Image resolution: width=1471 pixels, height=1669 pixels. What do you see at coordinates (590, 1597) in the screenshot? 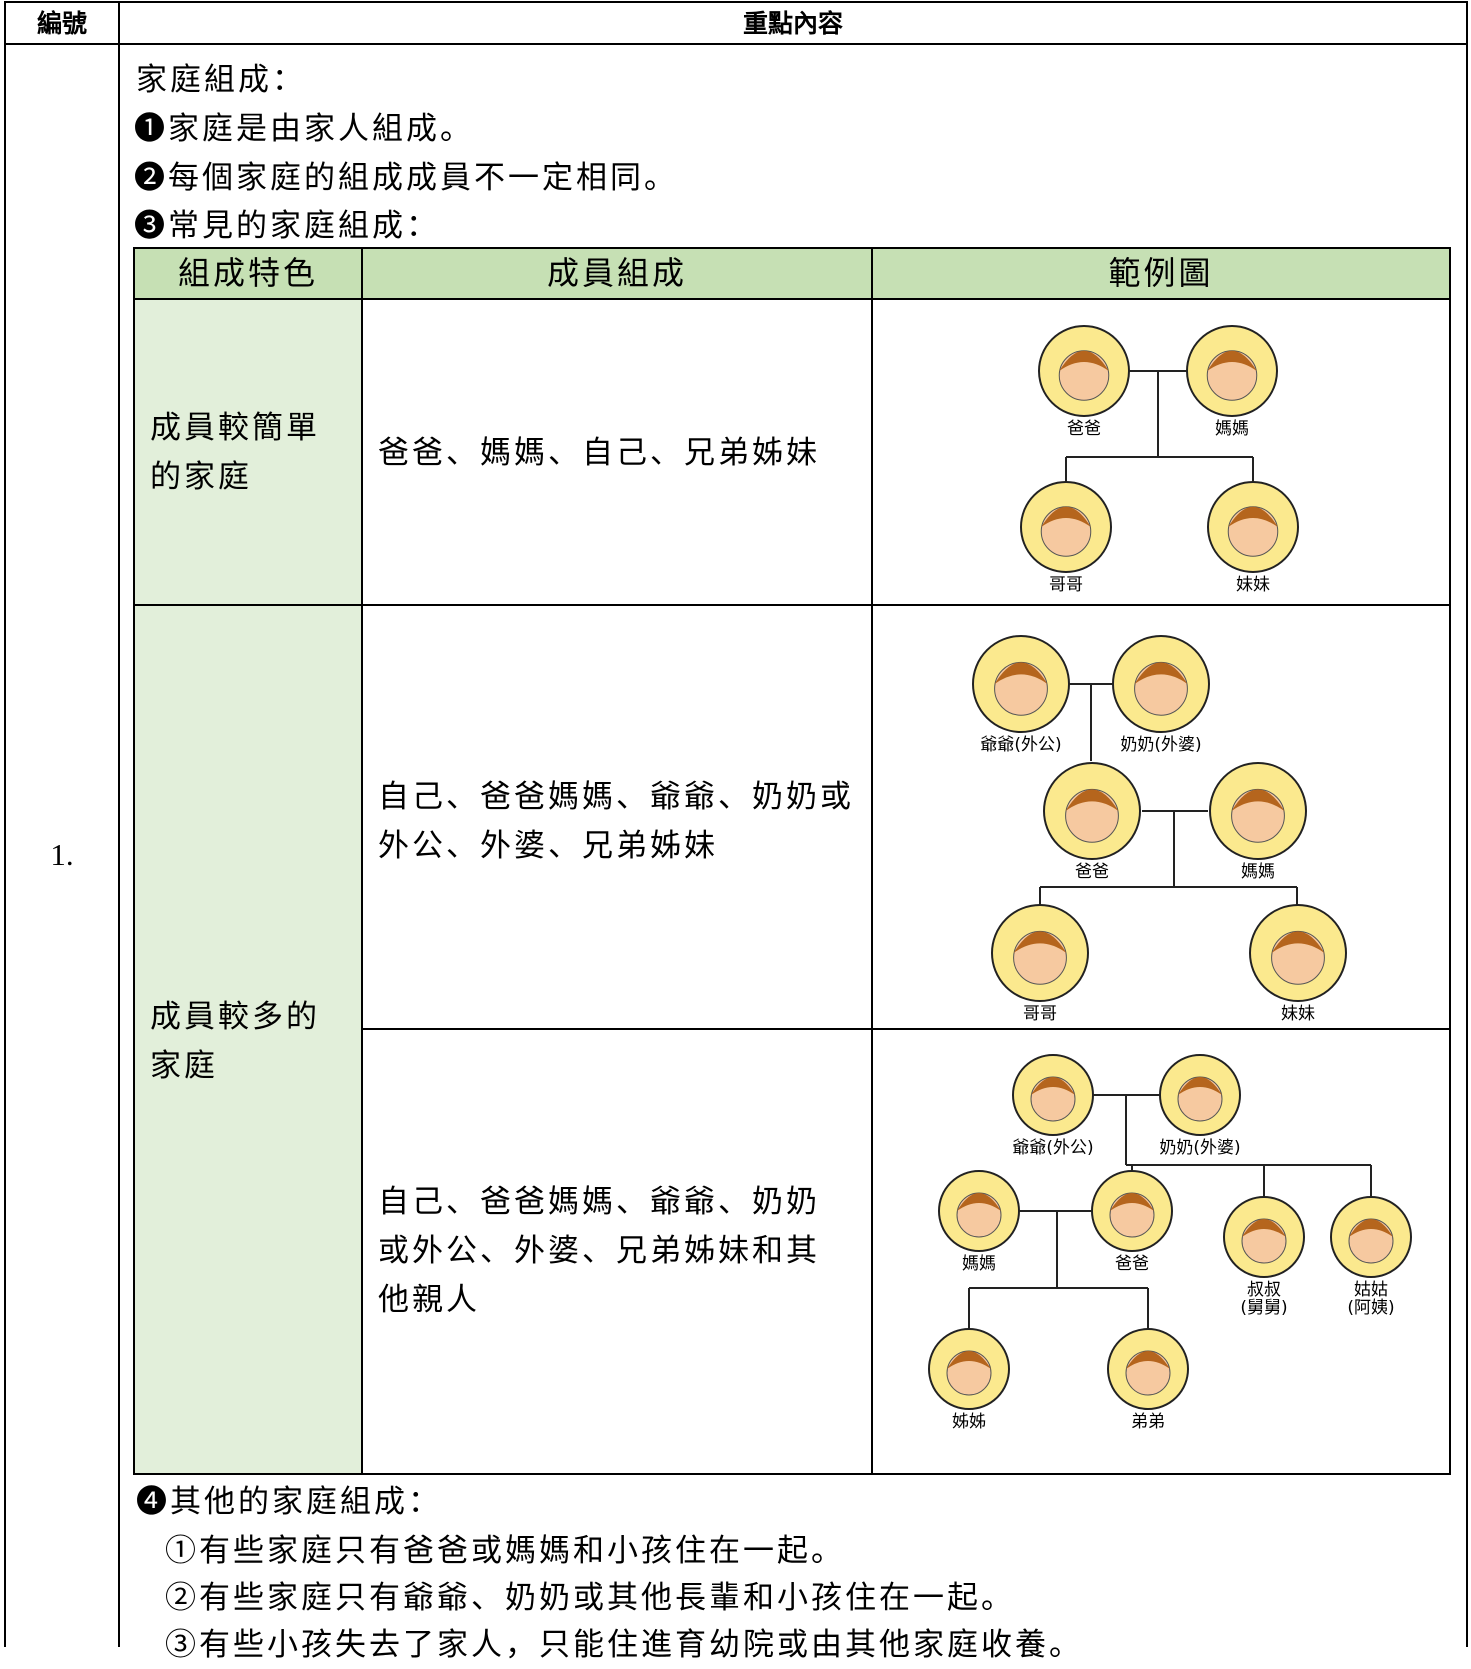
I see `other-item: ②有些家庭只有爺爺、奶奶或其他長輩和小孩住在一起。` at bounding box center [590, 1597].